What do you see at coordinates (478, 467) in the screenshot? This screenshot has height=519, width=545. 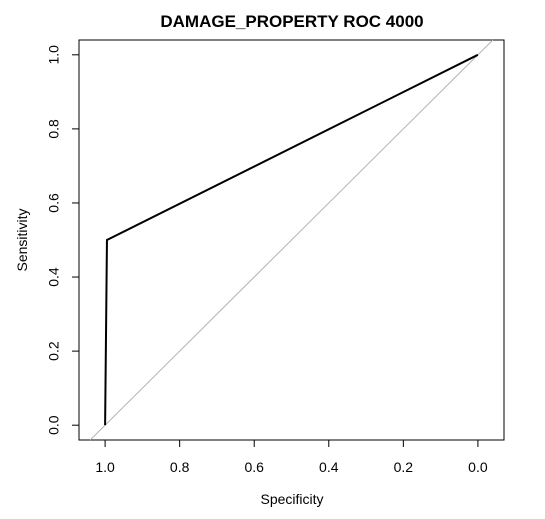 I see `x-tick-label: 0.0` at bounding box center [478, 467].